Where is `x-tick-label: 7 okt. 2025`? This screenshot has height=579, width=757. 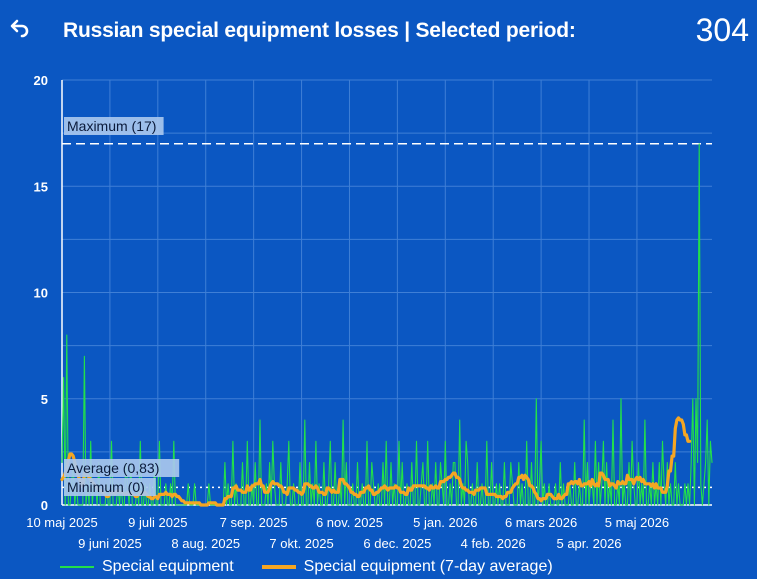 x-tick-label: 7 okt. 2025 is located at coordinates (301, 543).